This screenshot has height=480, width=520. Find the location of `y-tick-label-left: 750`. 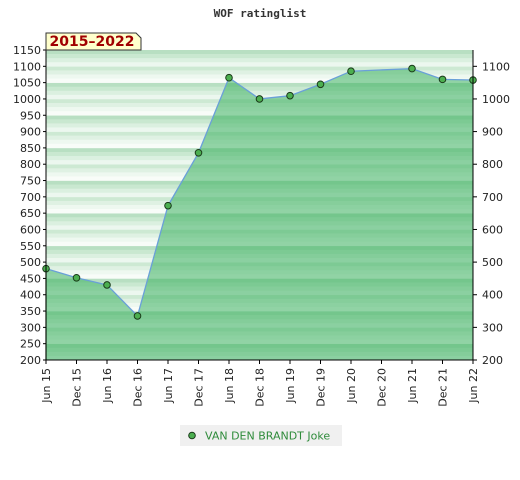

y-tick-label-left: 750 is located at coordinates (30, 181).